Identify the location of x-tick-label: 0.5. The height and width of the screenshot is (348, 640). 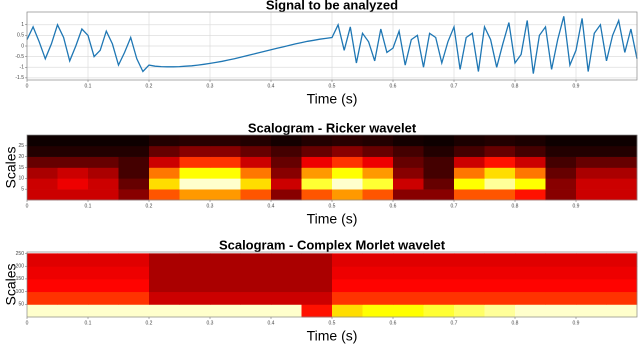
(332, 206).